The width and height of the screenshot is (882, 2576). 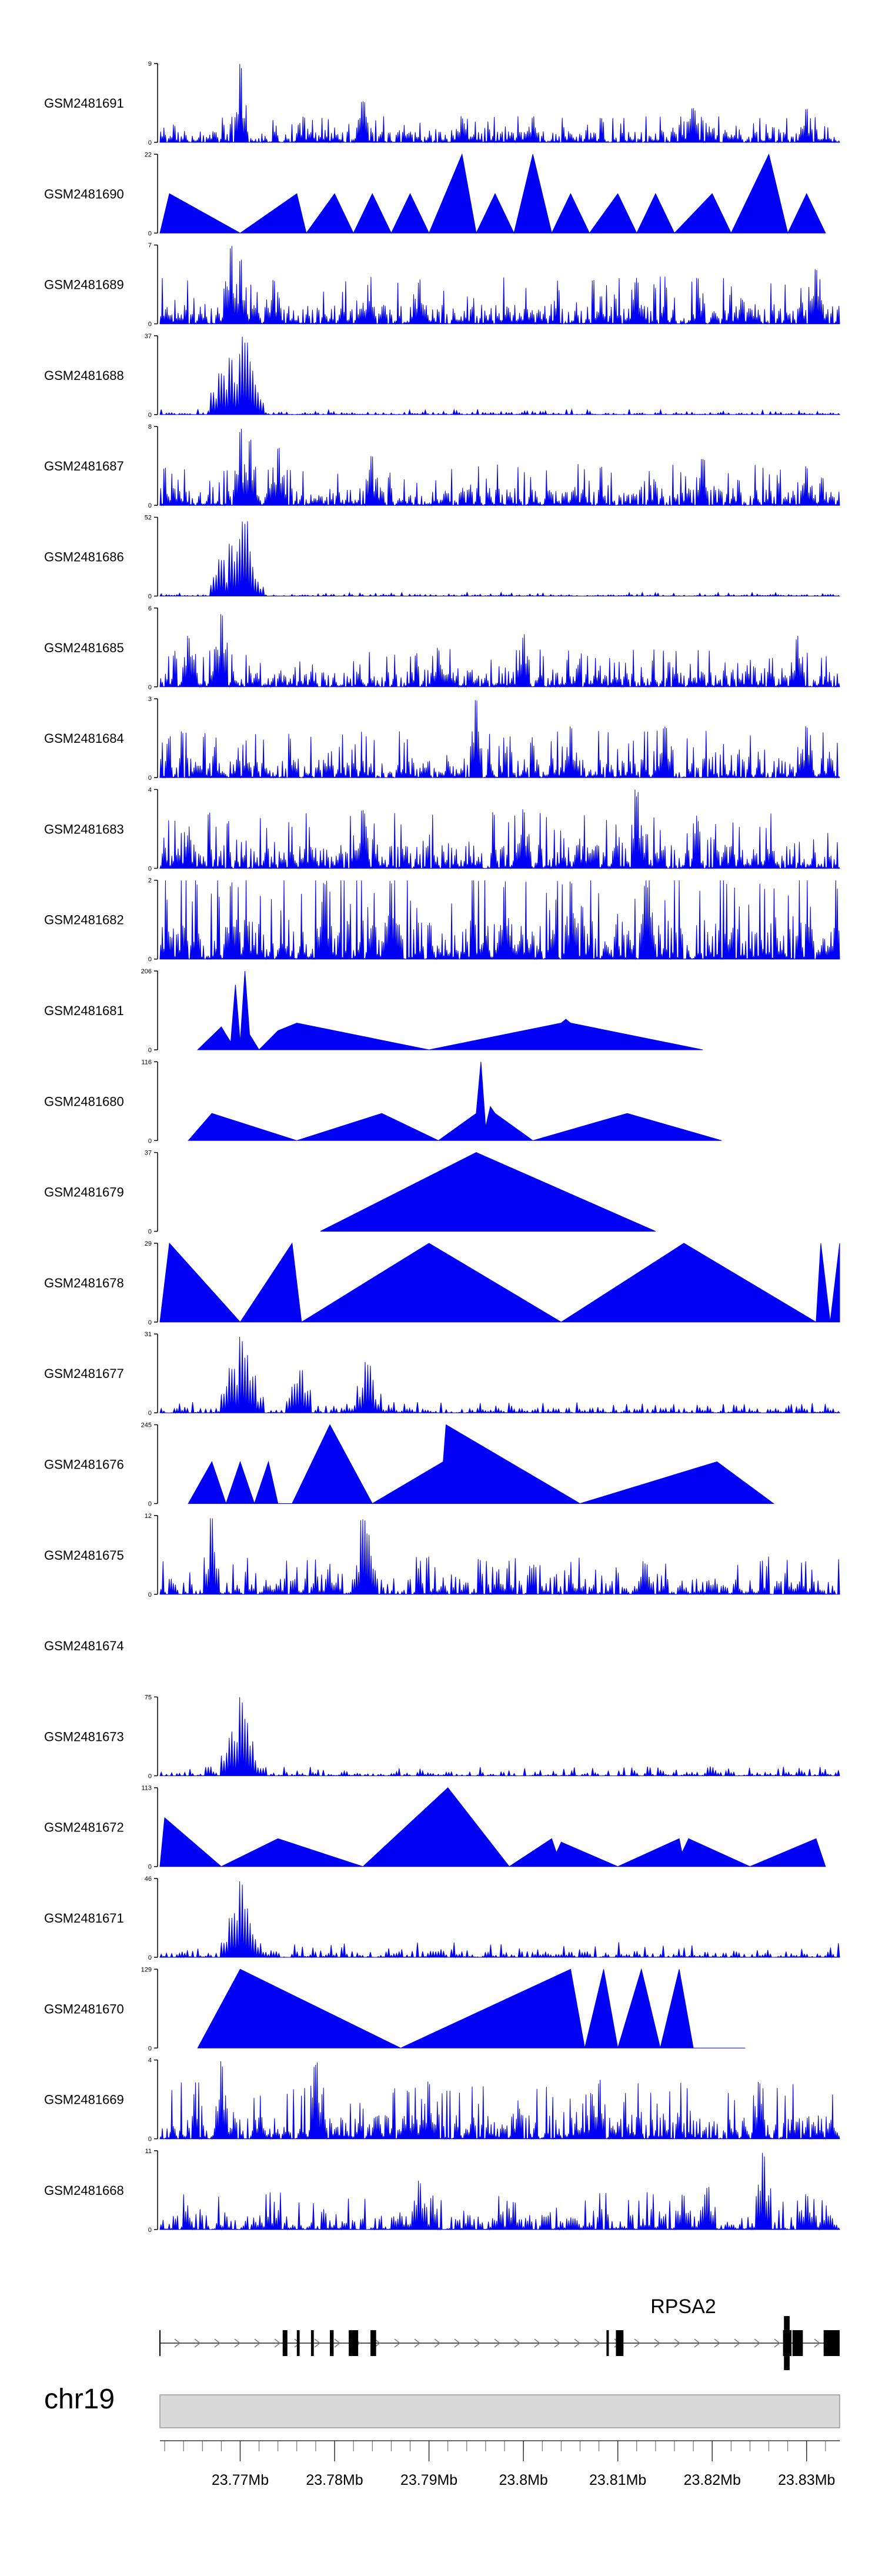 What do you see at coordinates (148, 1516) in the screenshot?
I see `y-tick-label-max: 12` at bounding box center [148, 1516].